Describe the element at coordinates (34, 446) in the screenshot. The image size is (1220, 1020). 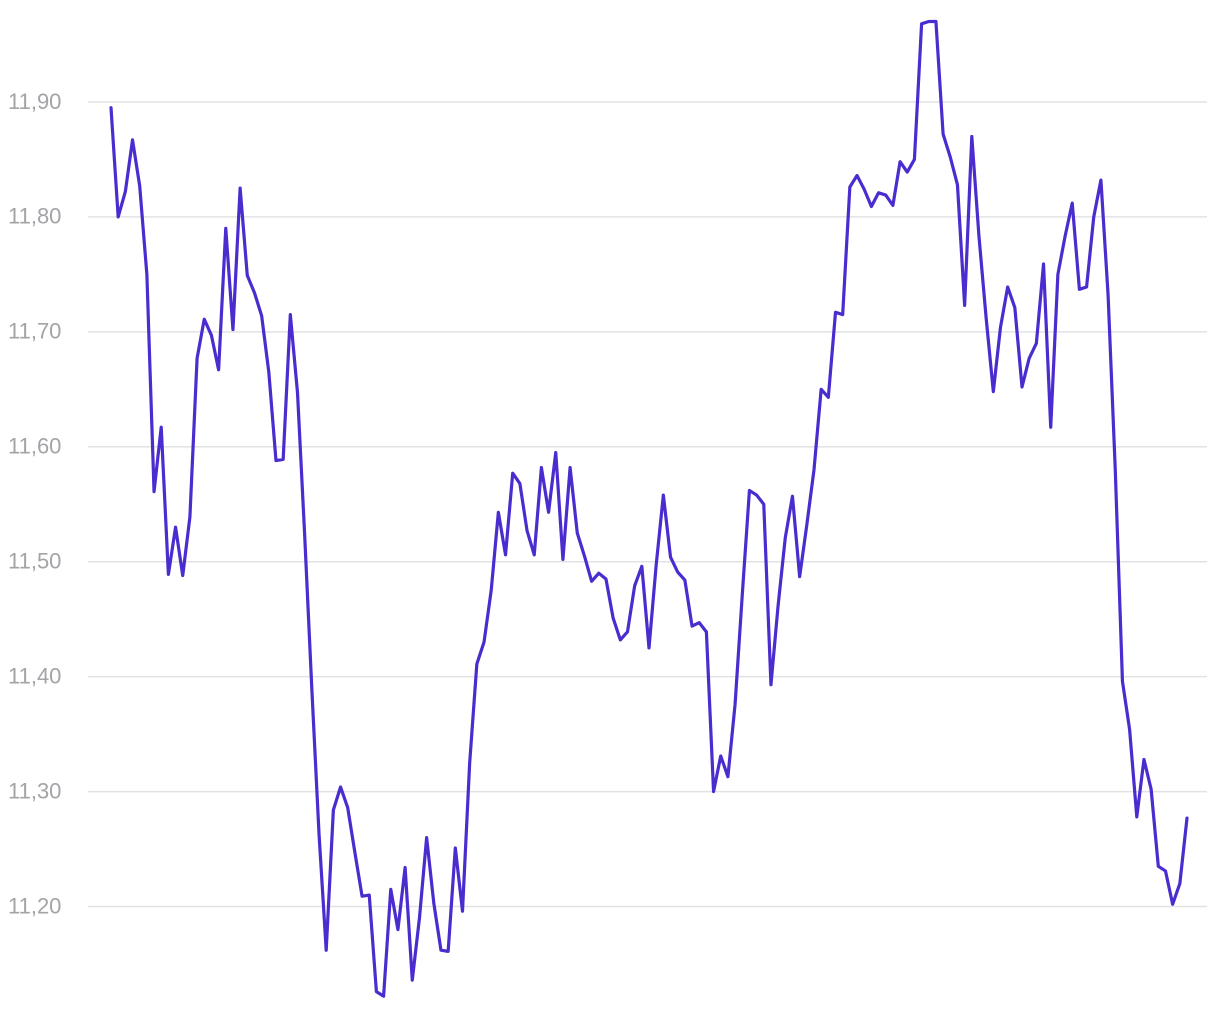
I see `y-tick-label: 11,60` at that location.